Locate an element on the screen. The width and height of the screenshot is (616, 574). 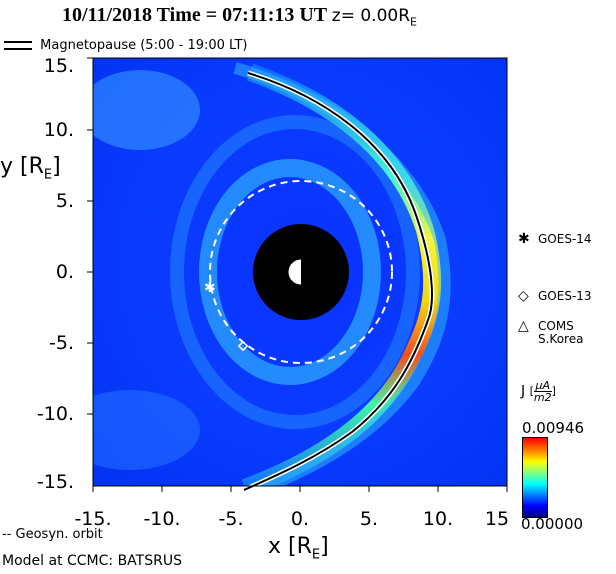
y-tick-marks is located at coordinates (90, 236).